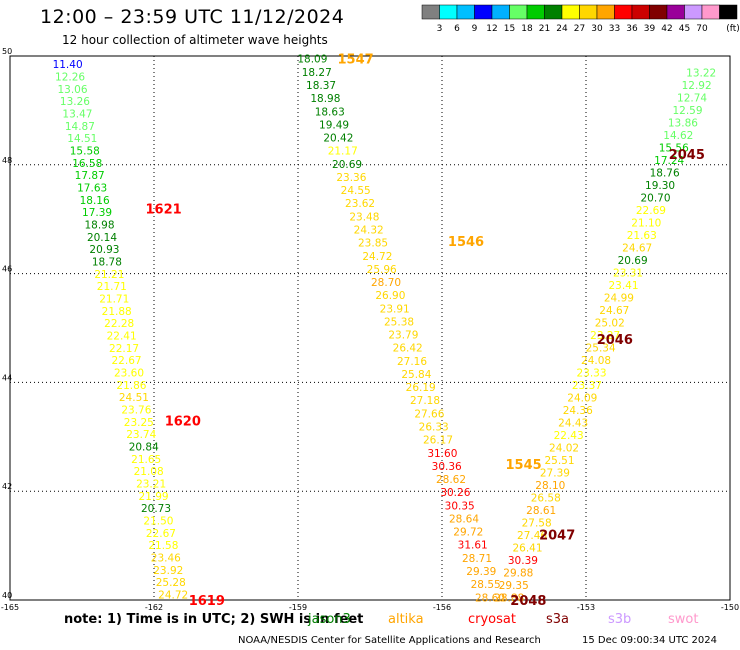 The height and width of the screenshot is (650, 740). Describe the element at coordinates (733, 29) in the screenshot. I see `legend-unit-label: (ft)` at that location.